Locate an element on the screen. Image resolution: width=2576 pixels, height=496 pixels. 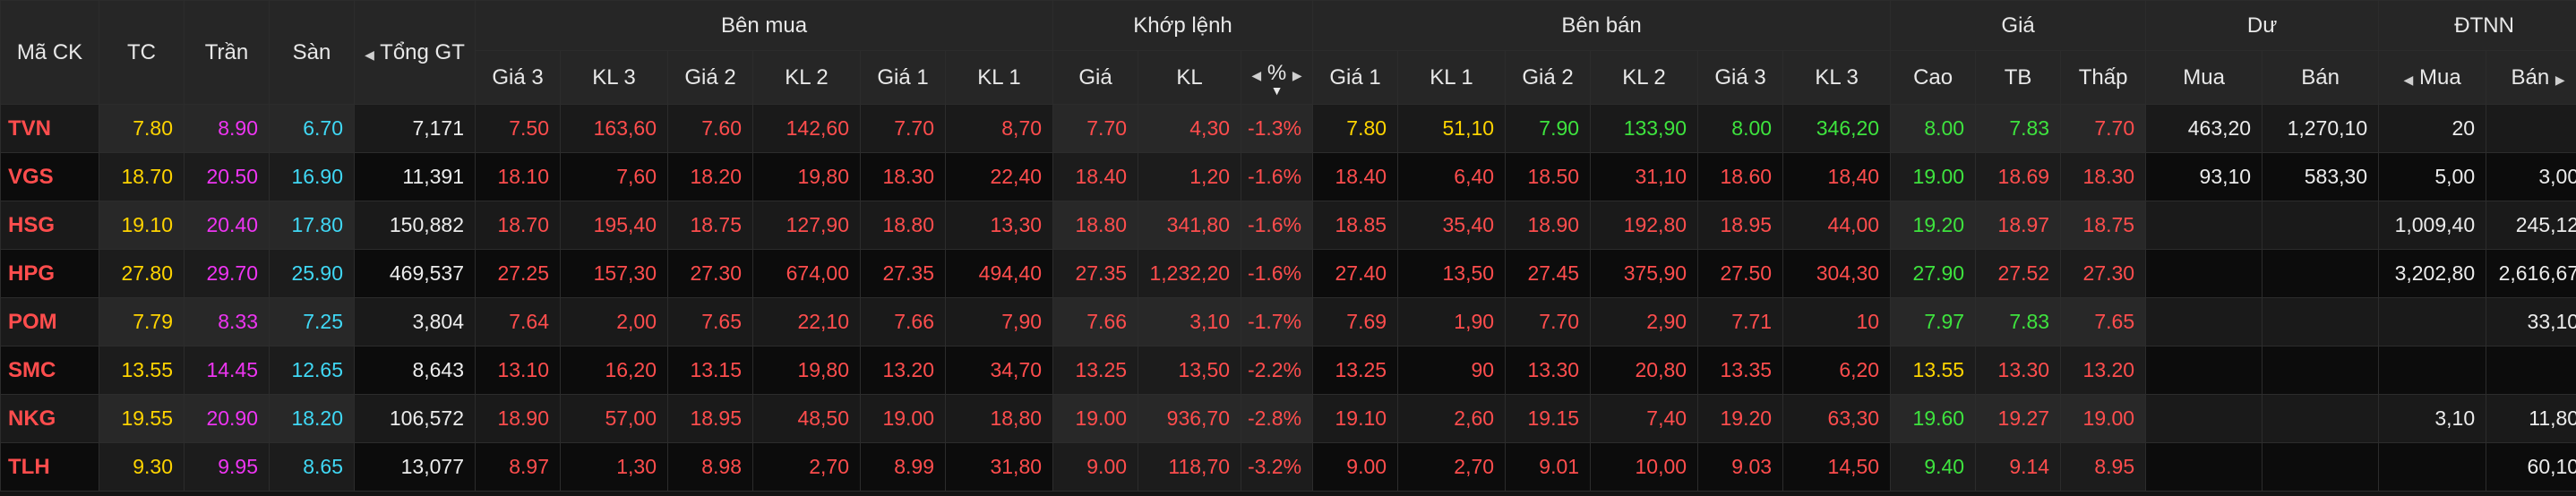
col-price-avg: TB is located at coordinates (2018, 77).